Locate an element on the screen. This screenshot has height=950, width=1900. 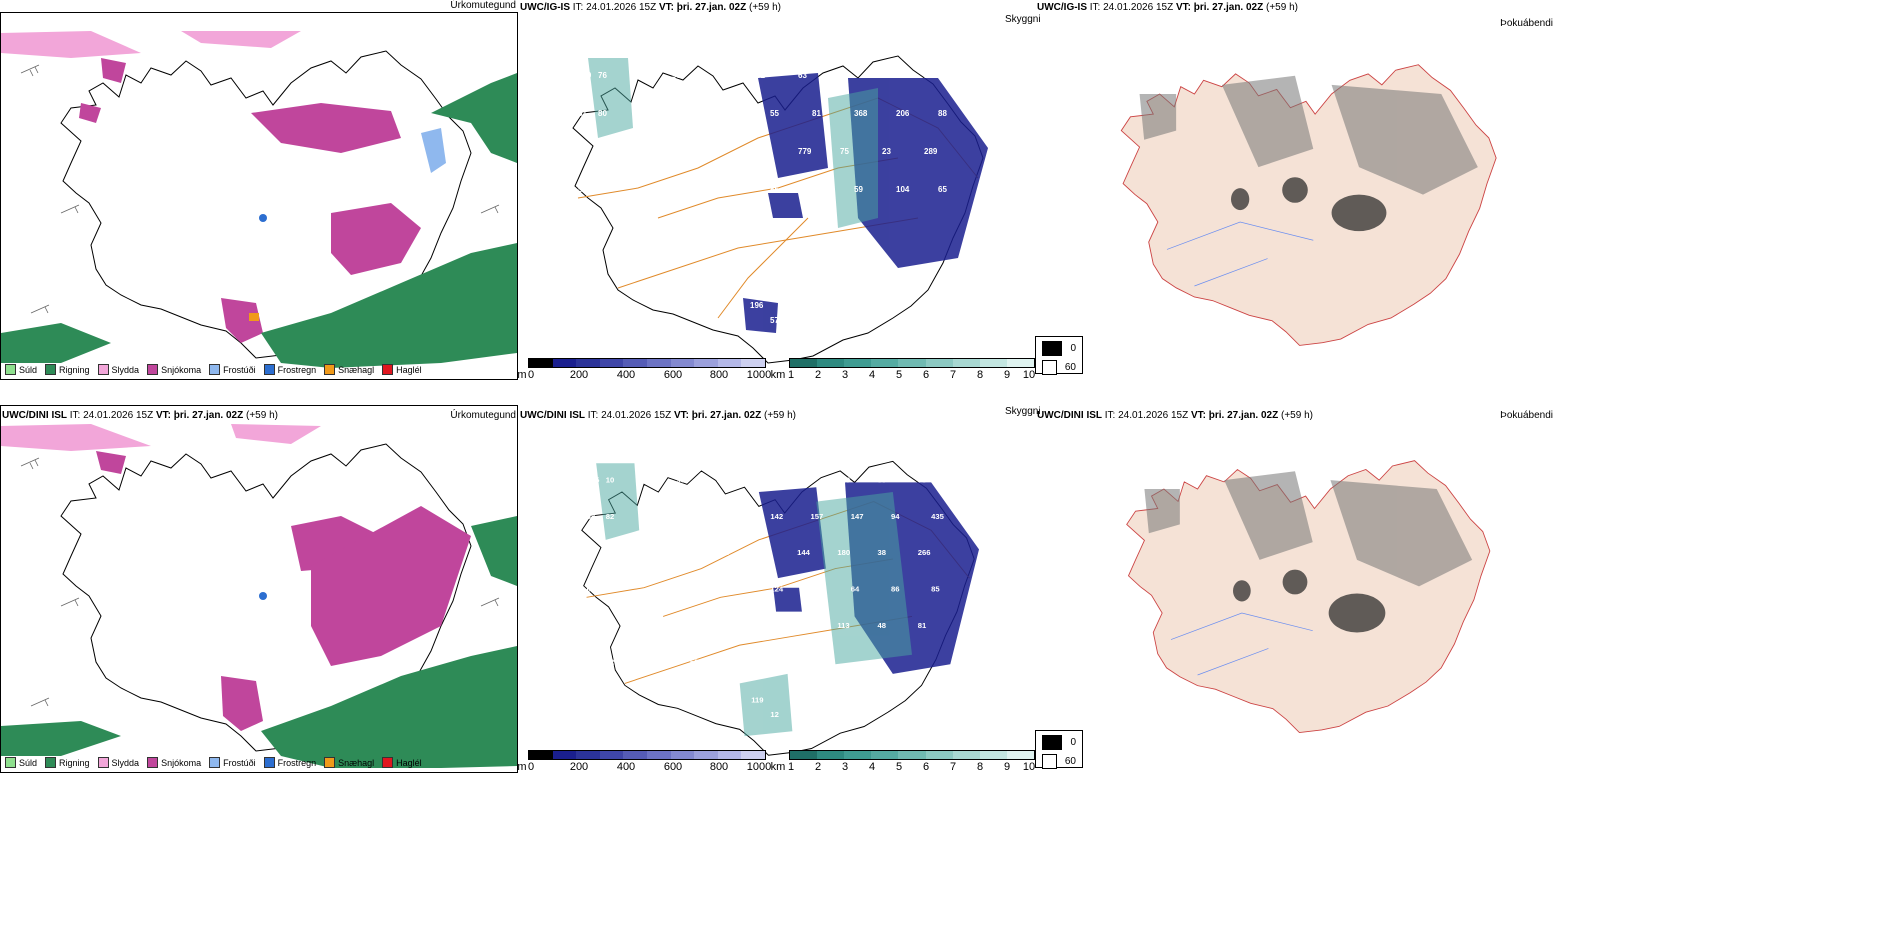
visibility-label: 82 is located at coordinates (610, 516).